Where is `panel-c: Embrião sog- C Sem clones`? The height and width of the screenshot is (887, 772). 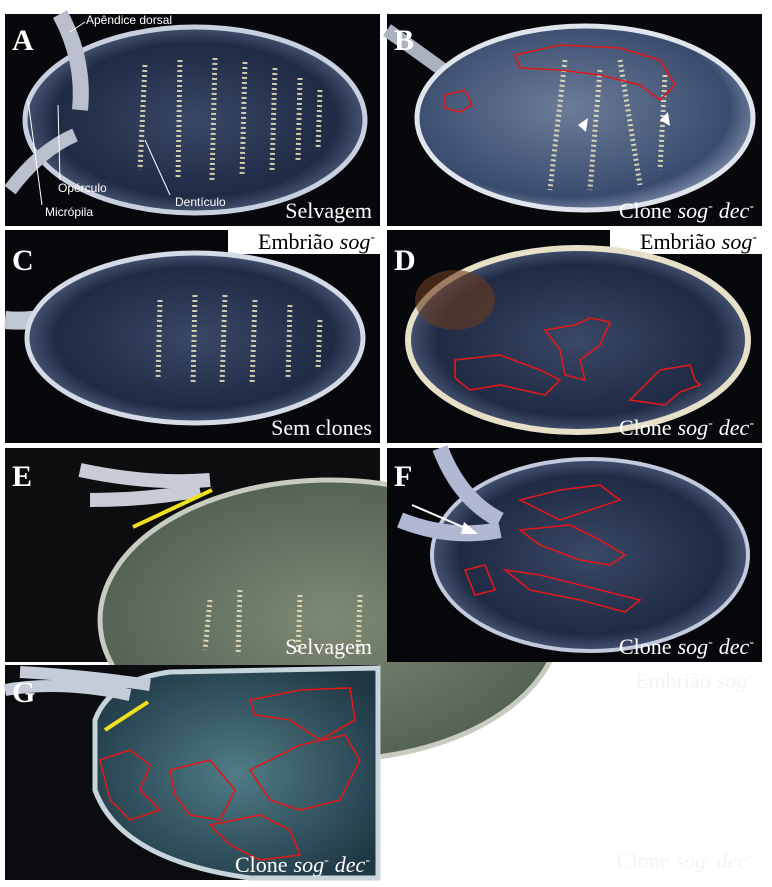
panel-c: Embrião sog- C Sem clones is located at coordinates (192, 335).